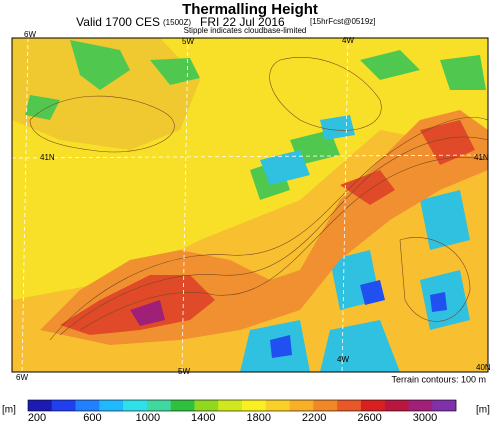 The width and height of the screenshot is (500, 429). What do you see at coordinates (425, 418) in the screenshot?
I see `colorbar-tick-label: 3000` at bounding box center [425, 418].